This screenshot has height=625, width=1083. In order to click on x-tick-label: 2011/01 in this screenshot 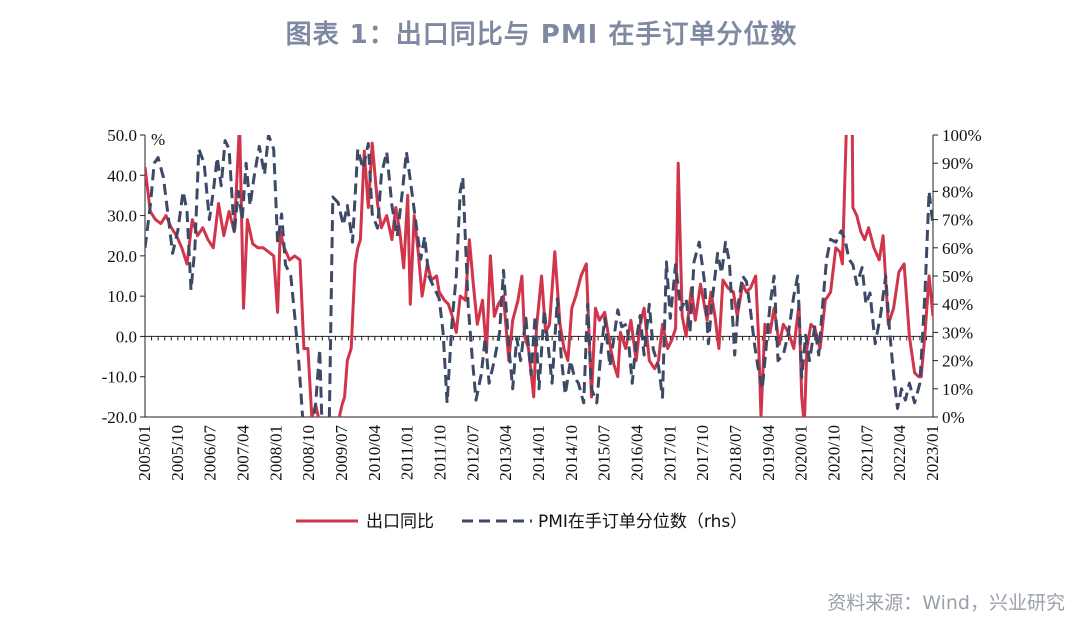, I will do `click(407, 452)`.